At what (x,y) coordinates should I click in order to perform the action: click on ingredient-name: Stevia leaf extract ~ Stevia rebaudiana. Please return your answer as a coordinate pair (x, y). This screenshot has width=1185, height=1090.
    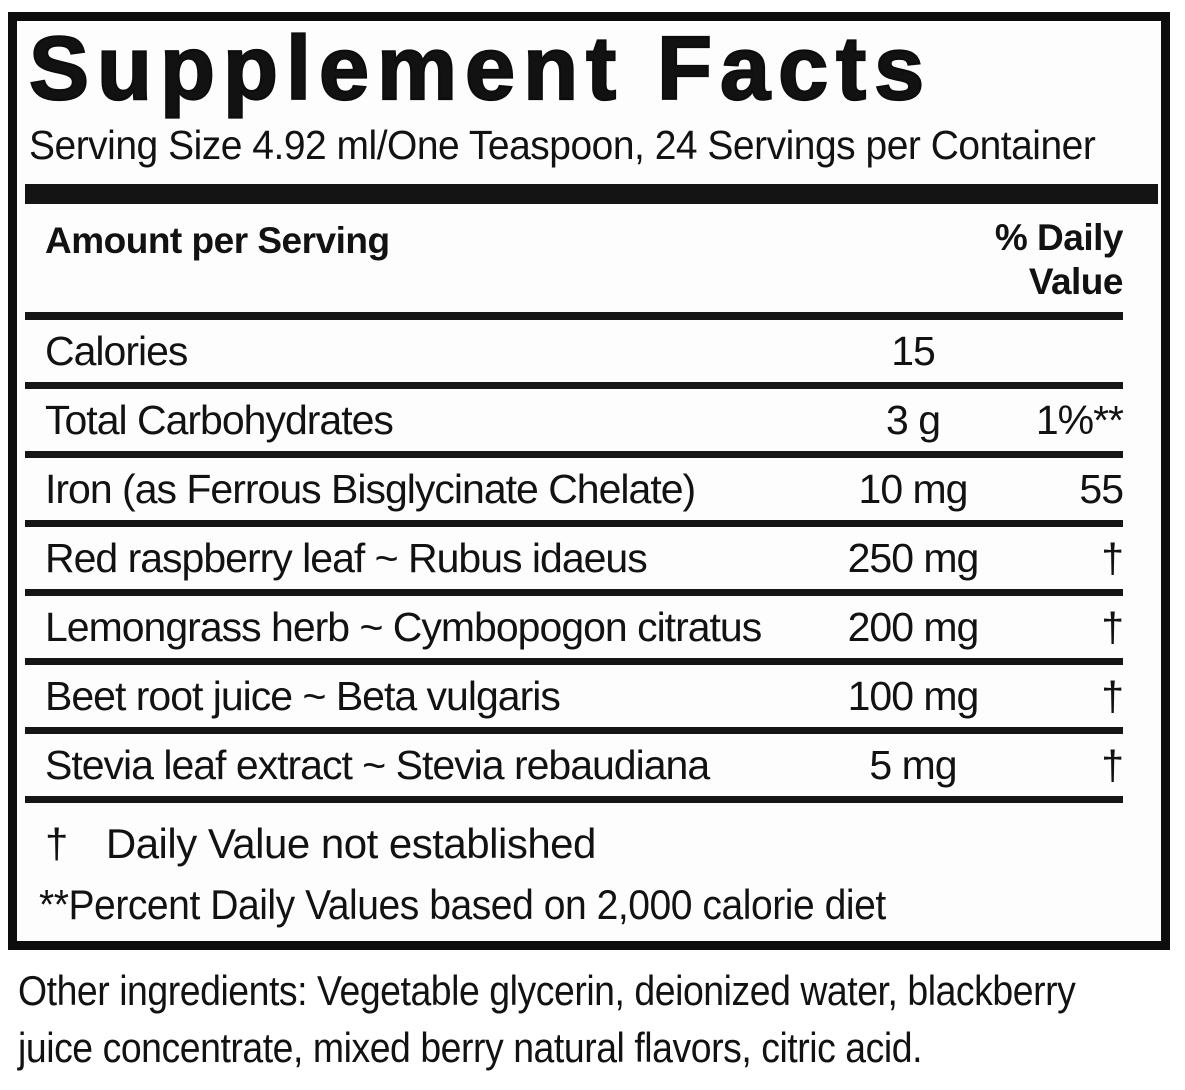
    Looking at the image, I should click on (377, 764).